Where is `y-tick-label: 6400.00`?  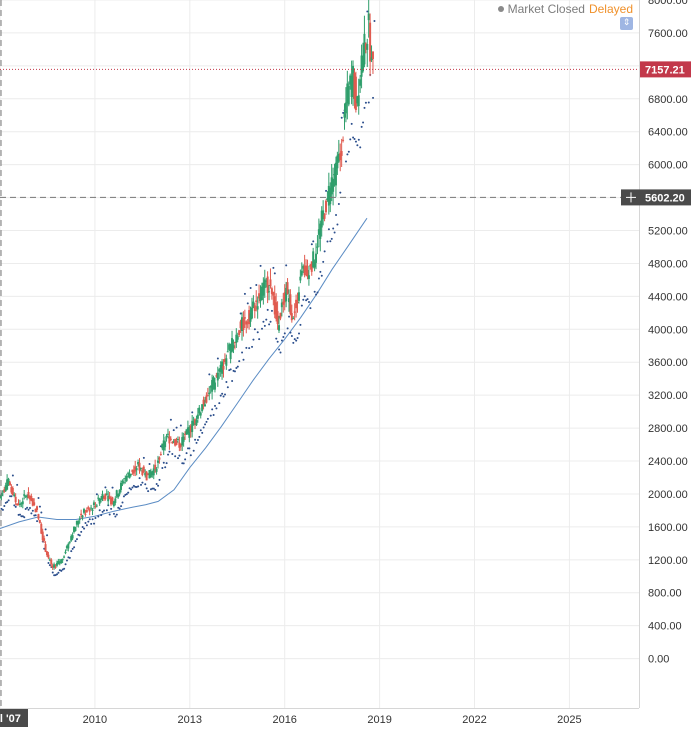 y-tick-label: 6400.00 is located at coordinates (668, 133).